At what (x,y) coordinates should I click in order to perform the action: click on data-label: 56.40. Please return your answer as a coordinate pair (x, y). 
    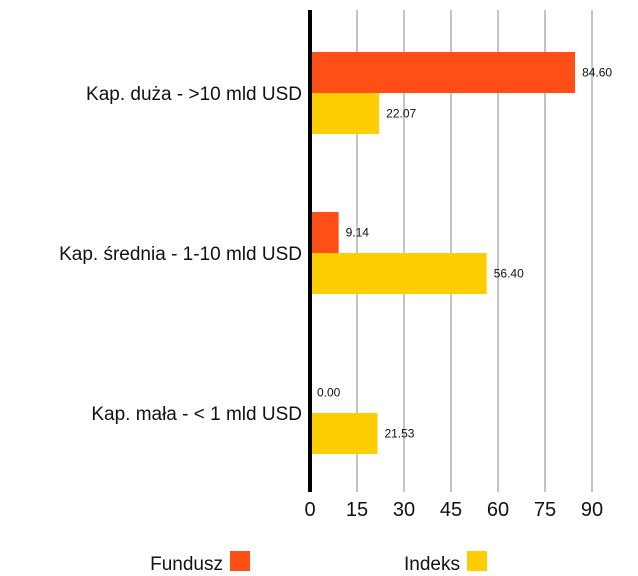
    Looking at the image, I should click on (509, 274).